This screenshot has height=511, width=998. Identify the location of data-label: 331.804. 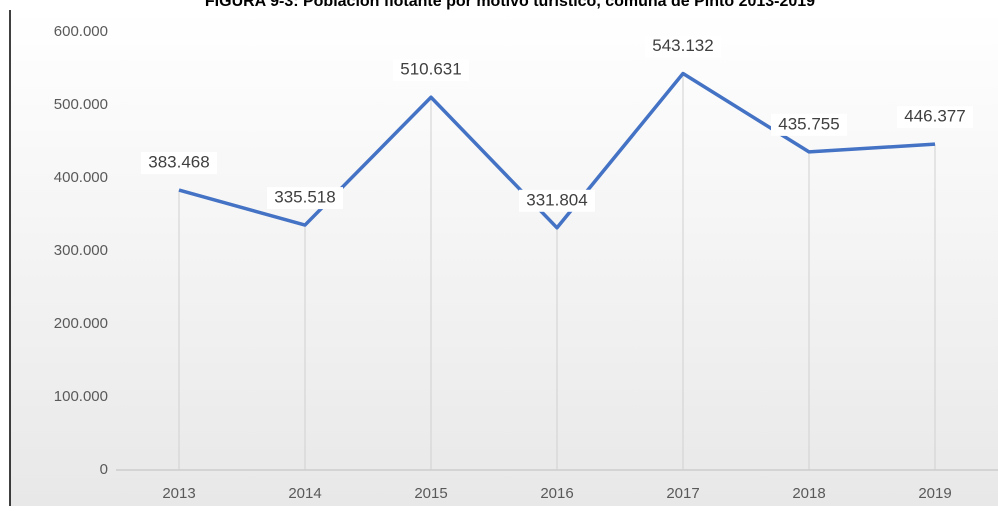
(556, 199).